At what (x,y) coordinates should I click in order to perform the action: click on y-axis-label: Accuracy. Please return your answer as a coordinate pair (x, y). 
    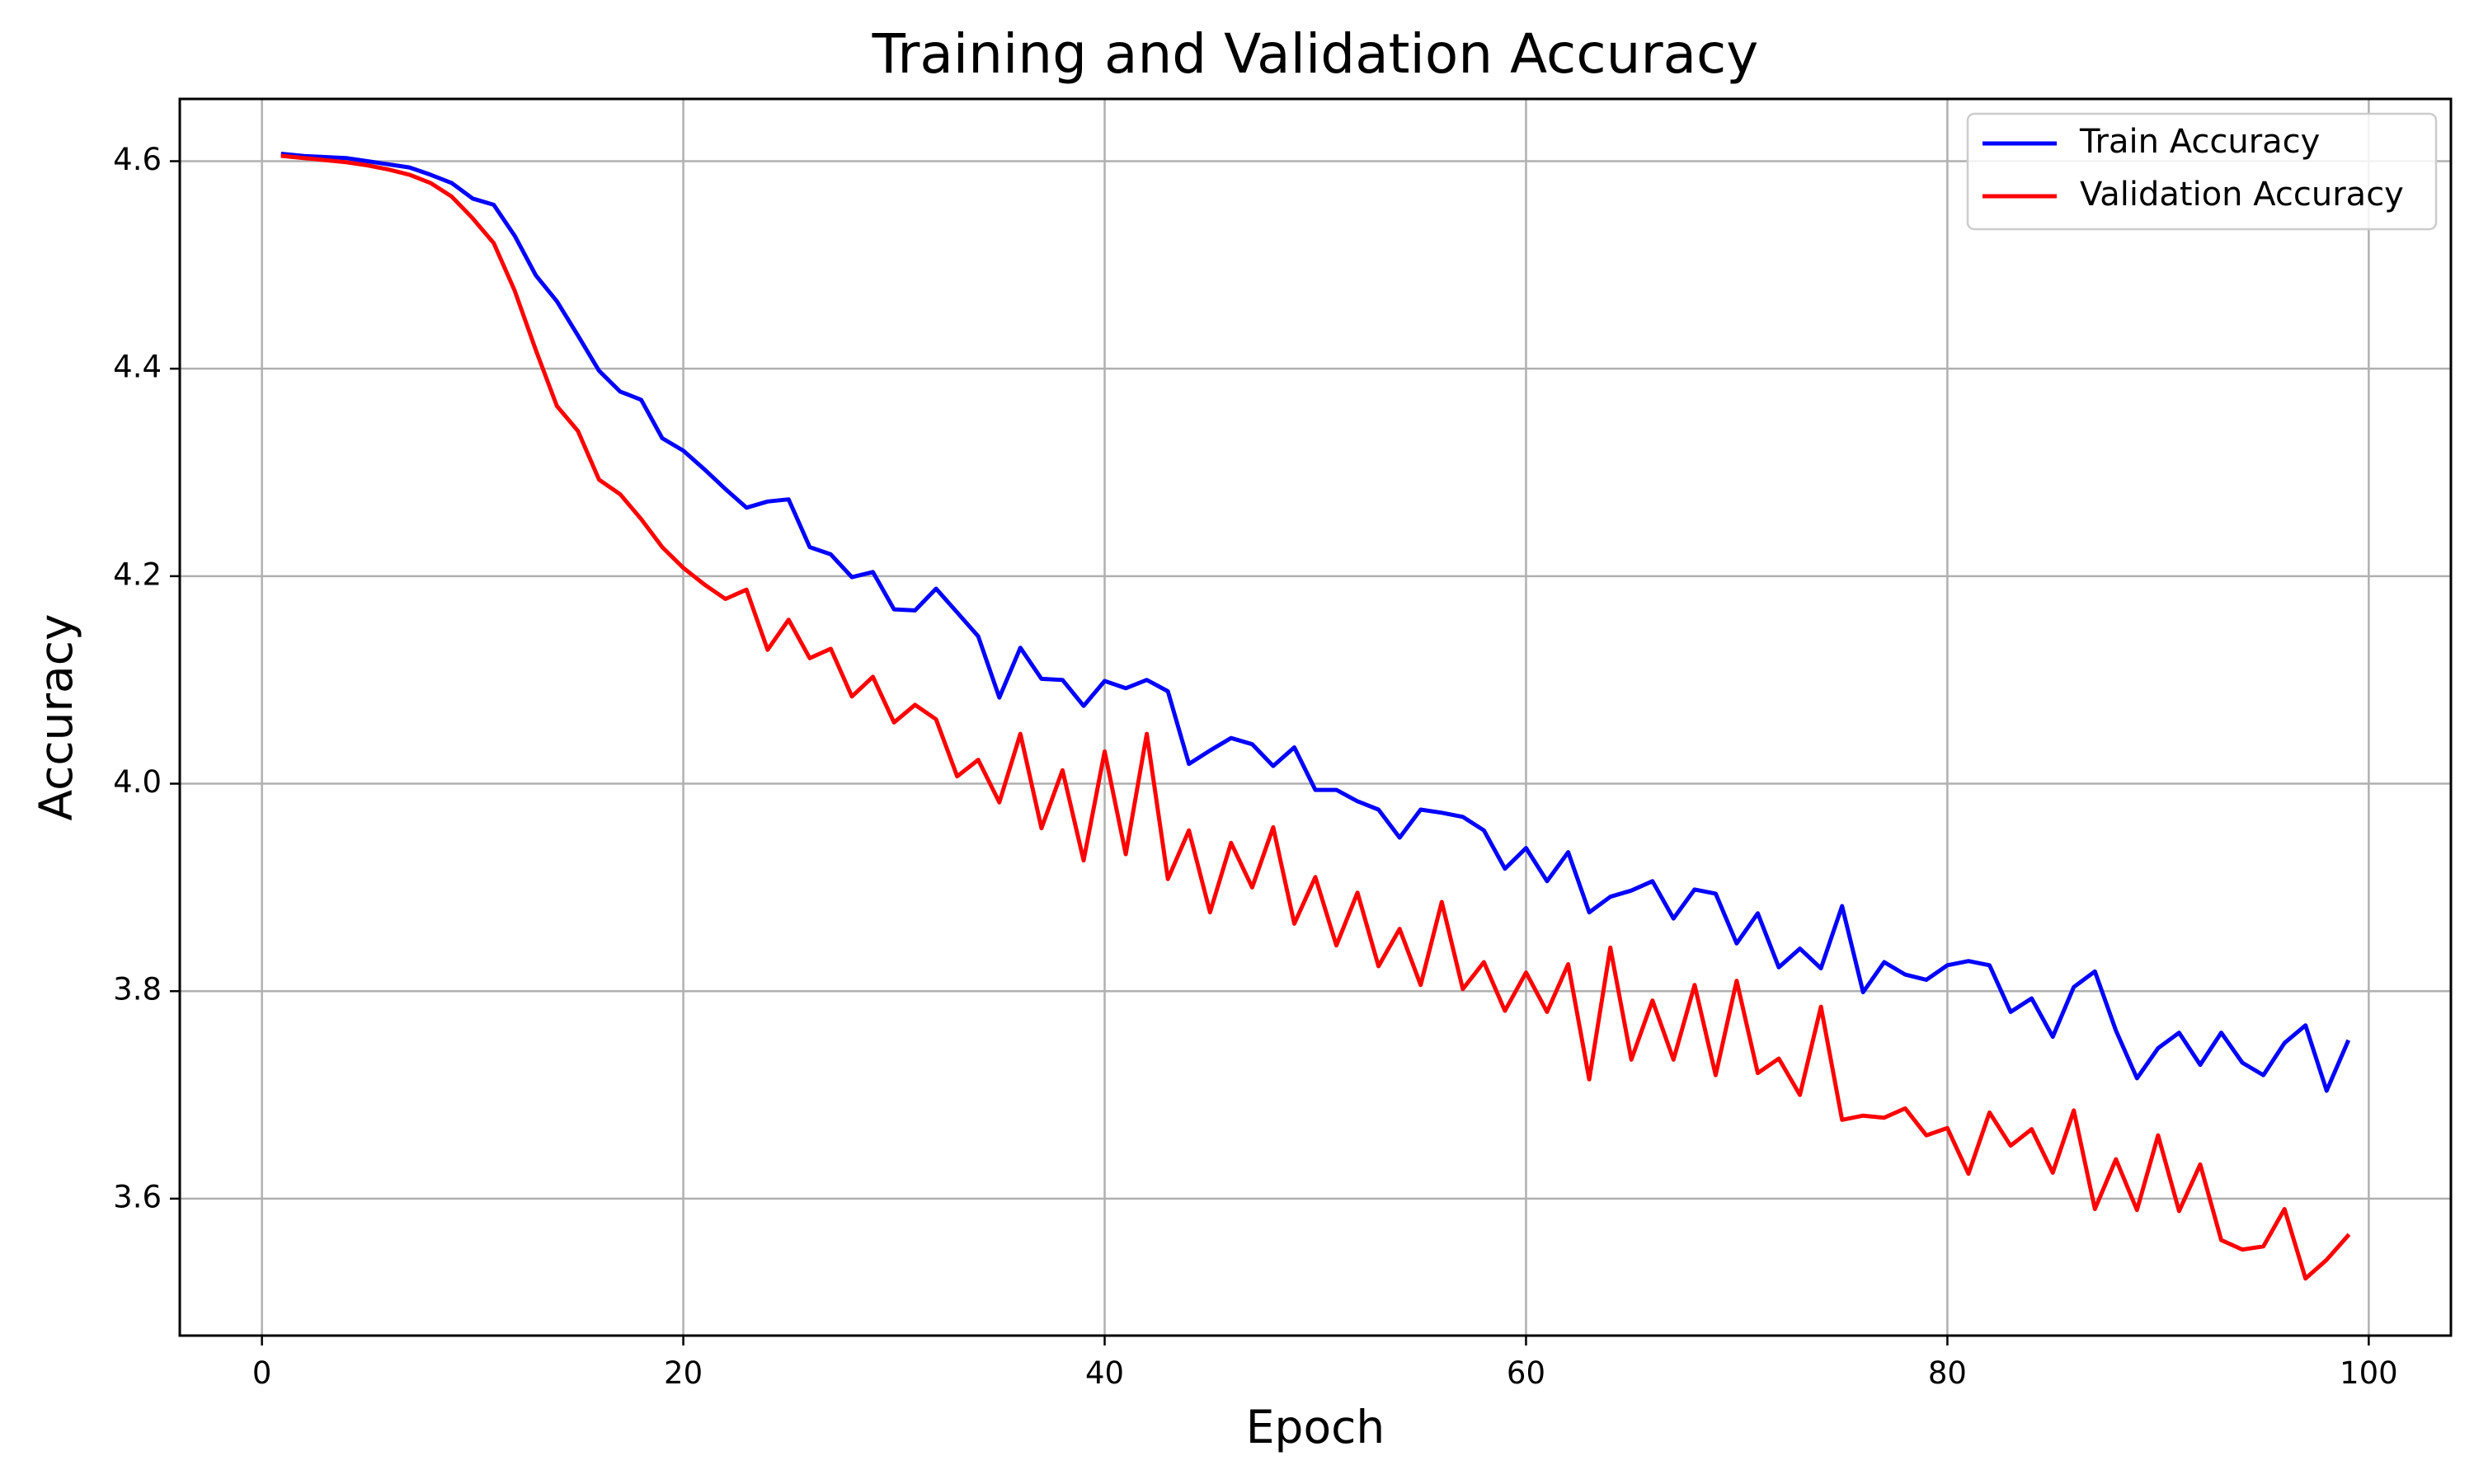
    Looking at the image, I should click on (56, 716).